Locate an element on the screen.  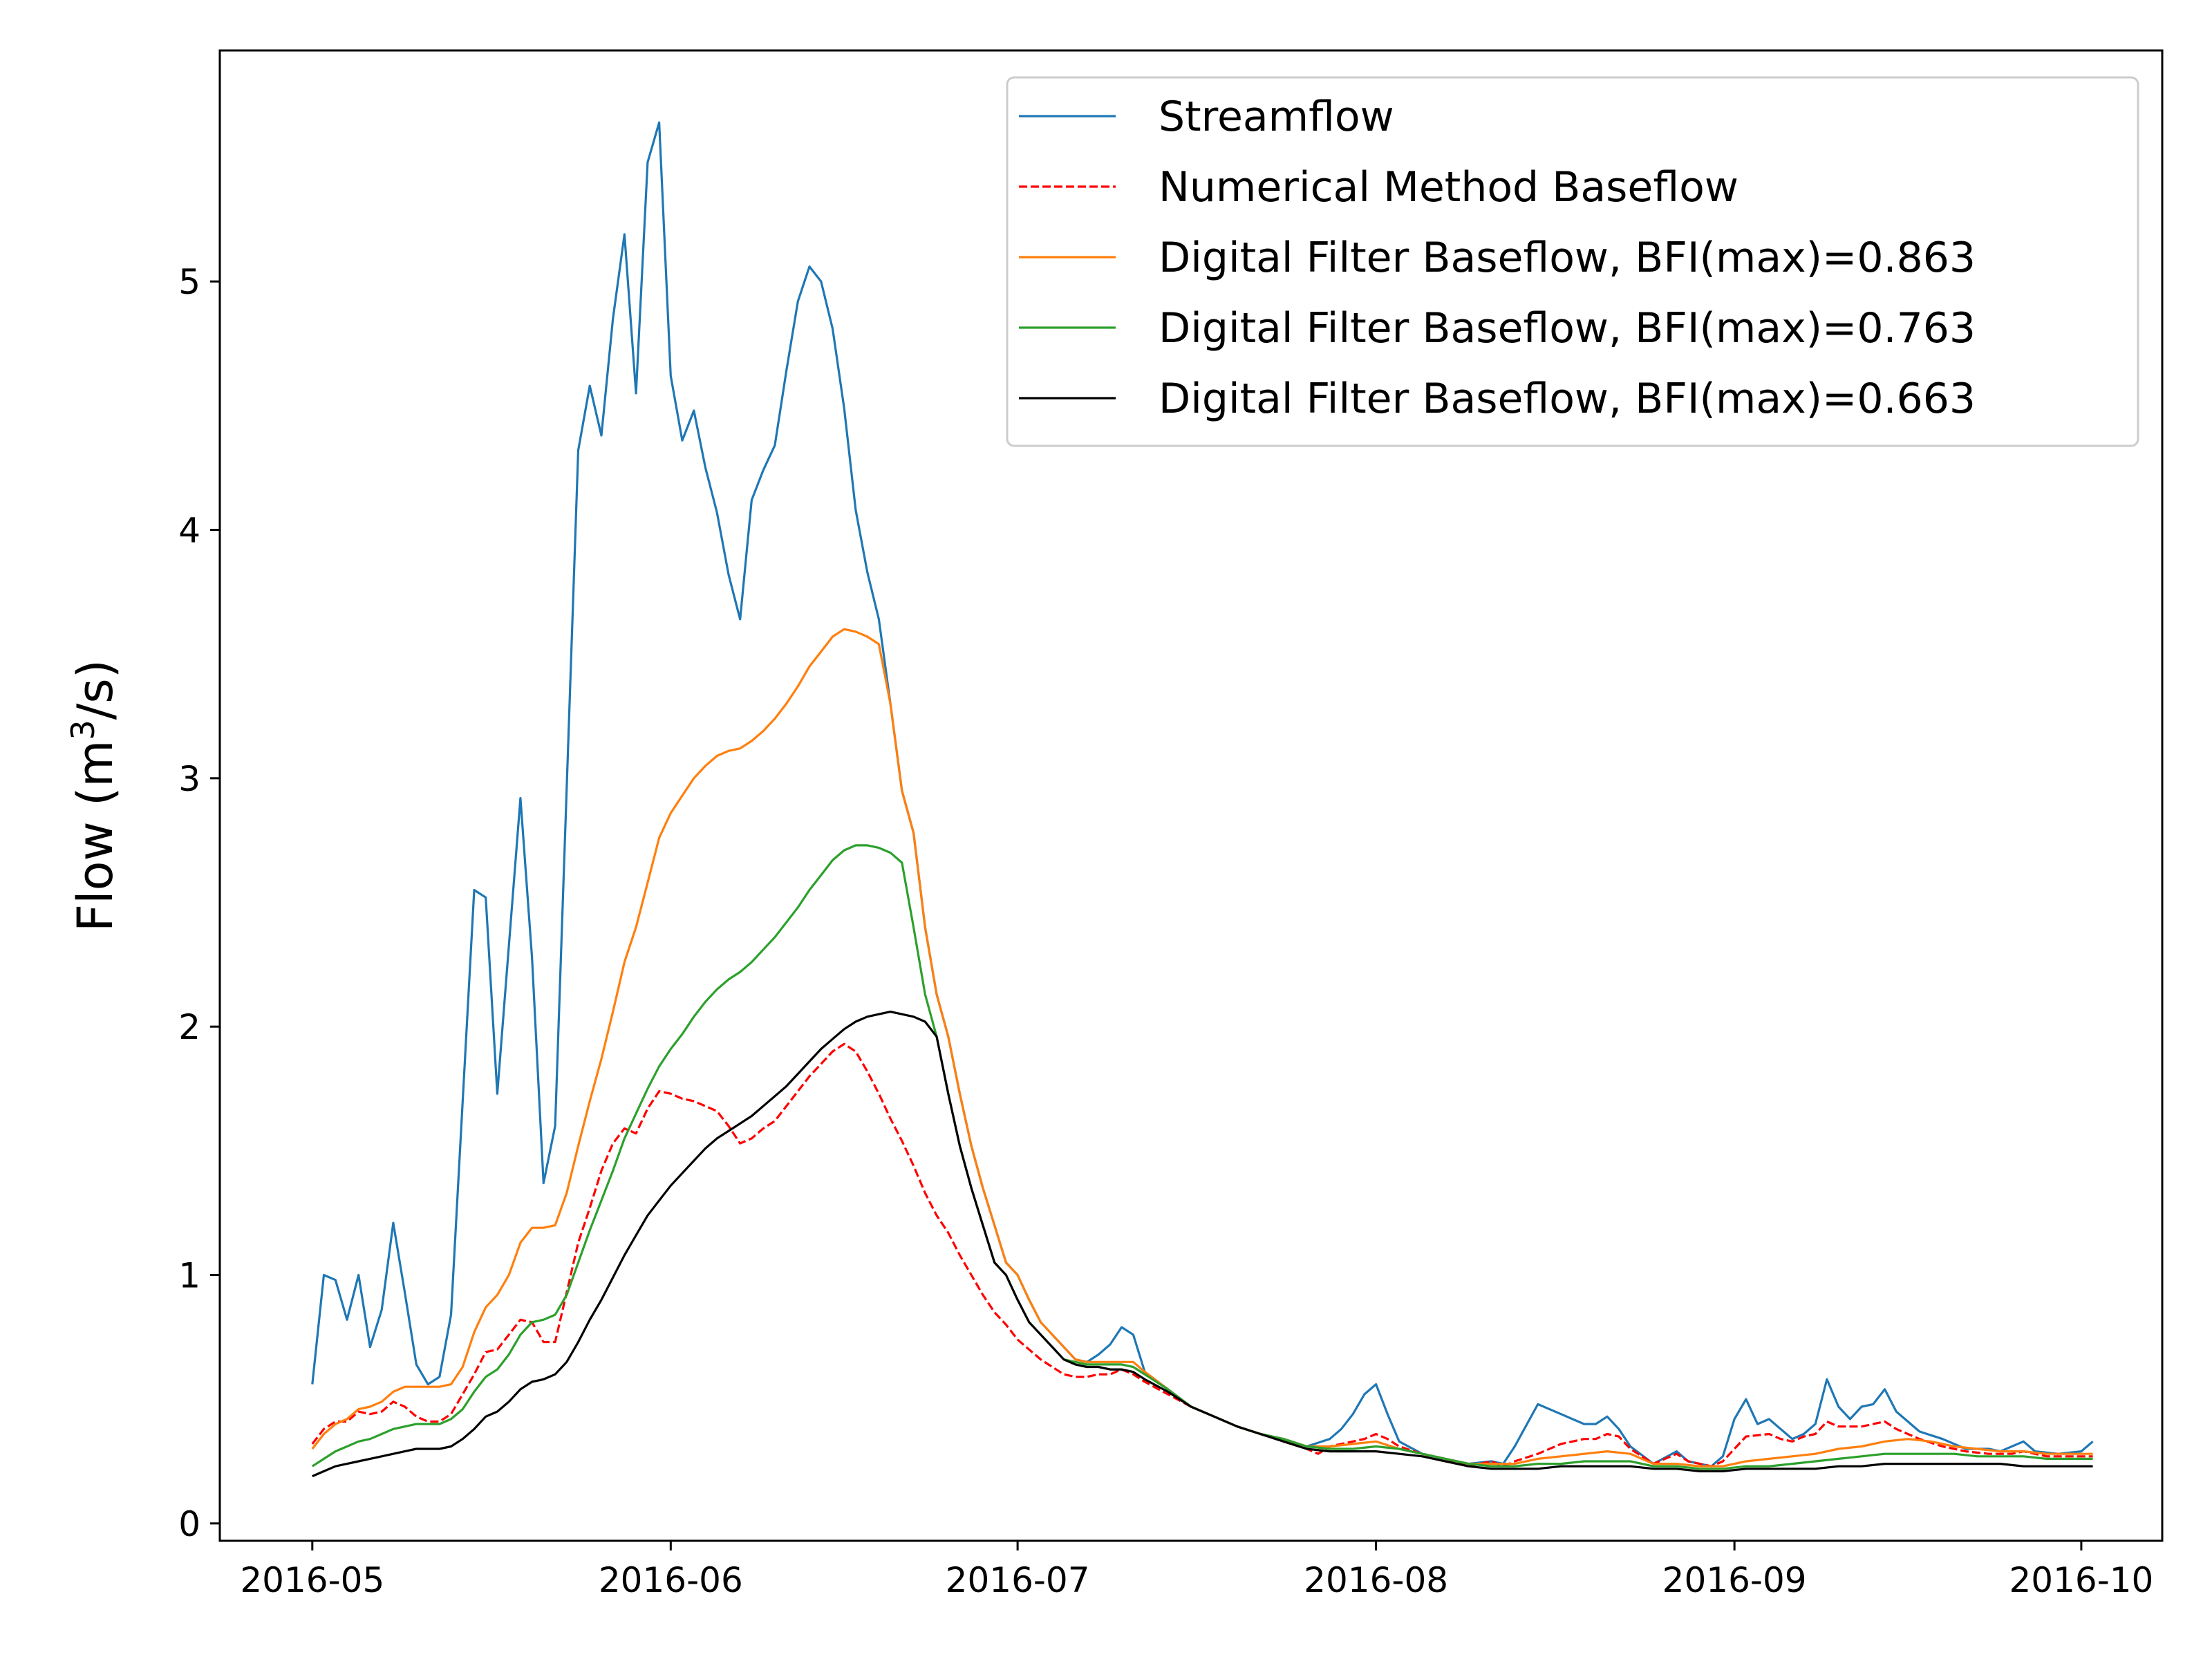
x-tick-label: 2016-06 is located at coordinates (671, 1580).